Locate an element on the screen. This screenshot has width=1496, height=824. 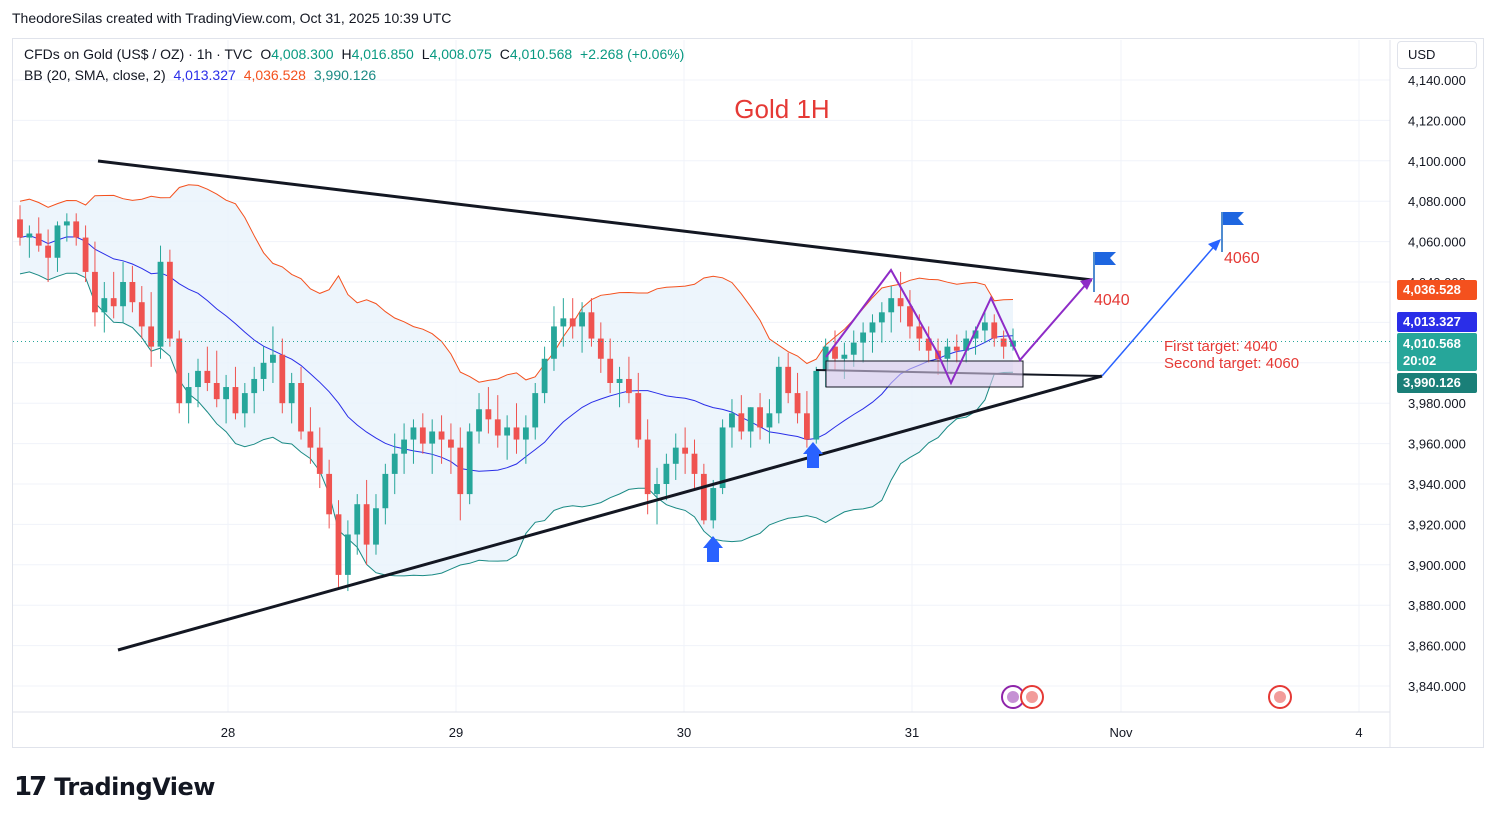
projection-arrowhead is located at coordinates (1214, 245).